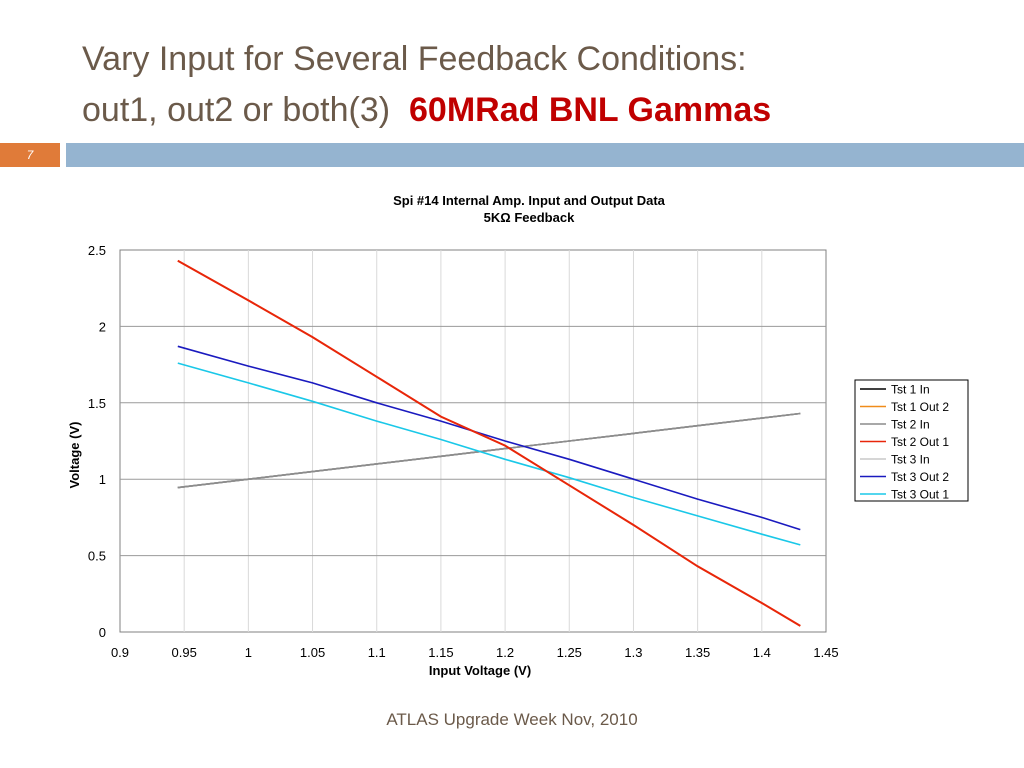  I want to click on x-tick-label: 0.9, so click(120, 652).